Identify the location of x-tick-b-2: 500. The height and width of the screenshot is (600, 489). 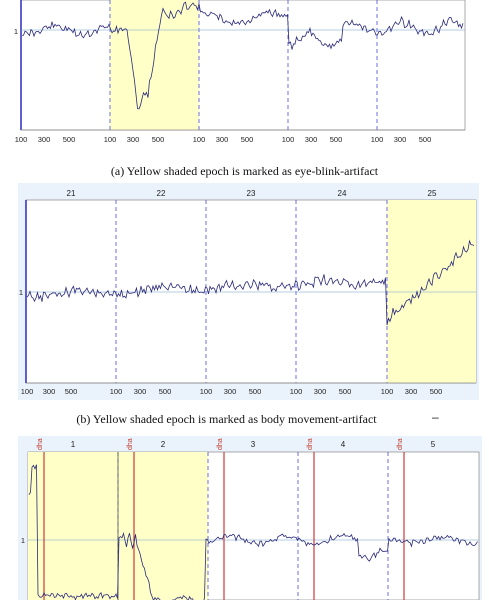
(71, 391).